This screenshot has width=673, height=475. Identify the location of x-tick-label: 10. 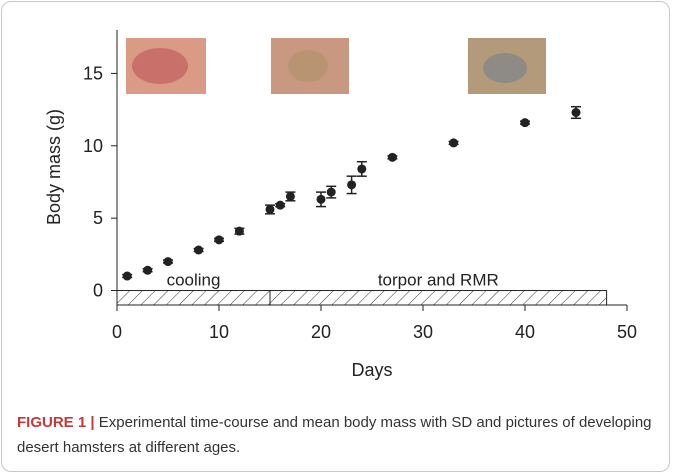
(219, 332).